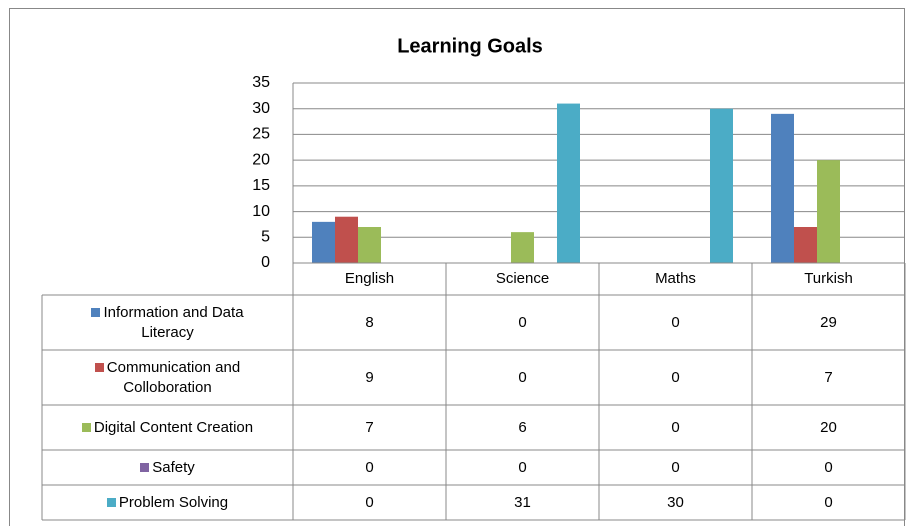  I want to click on y-tick-label: 30, so click(261, 108).